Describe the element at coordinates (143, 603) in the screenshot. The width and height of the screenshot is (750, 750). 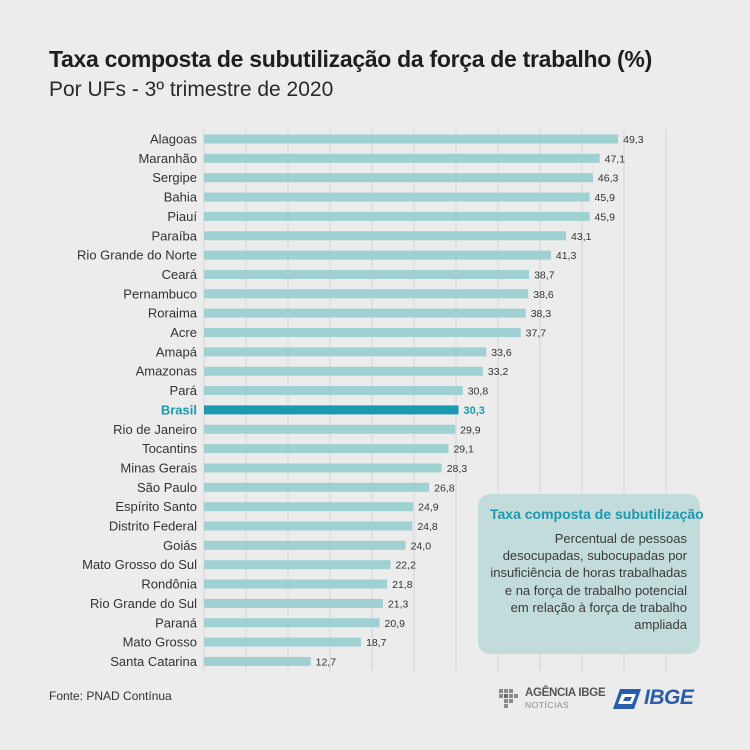
I see `category-label: Rio Grande do Sul` at that location.